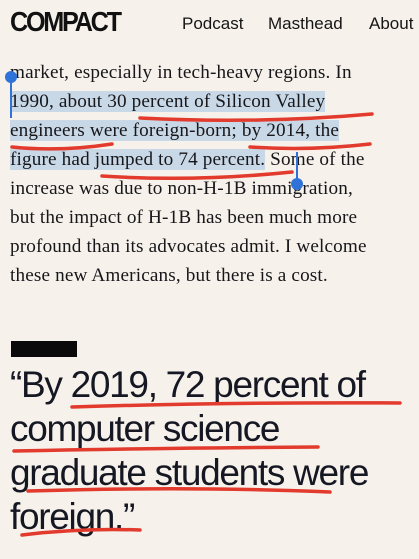 The height and width of the screenshot is (559, 419). What do you see at coordinates (66, 21) in the screenshot?
I see `site-logo: COMPACT` at bounding box center [66, 21].